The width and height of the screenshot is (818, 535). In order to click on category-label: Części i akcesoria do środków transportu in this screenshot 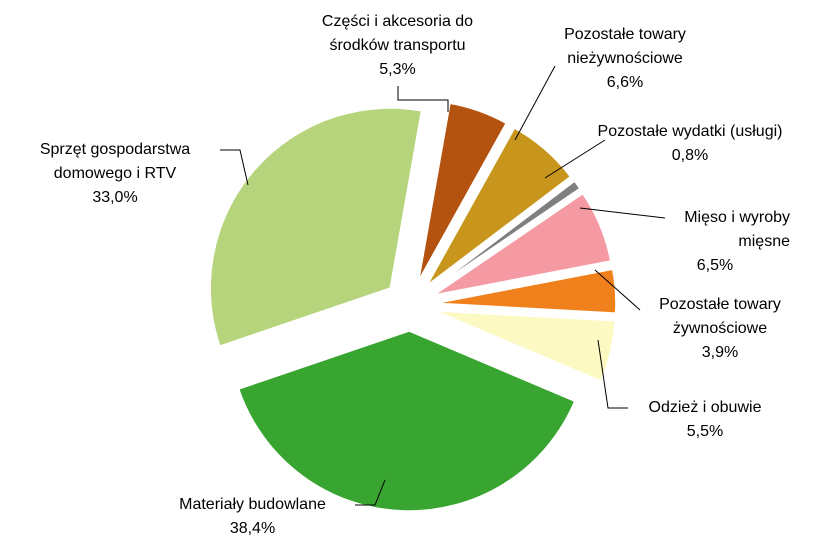, I will do `click(397, 33)`.